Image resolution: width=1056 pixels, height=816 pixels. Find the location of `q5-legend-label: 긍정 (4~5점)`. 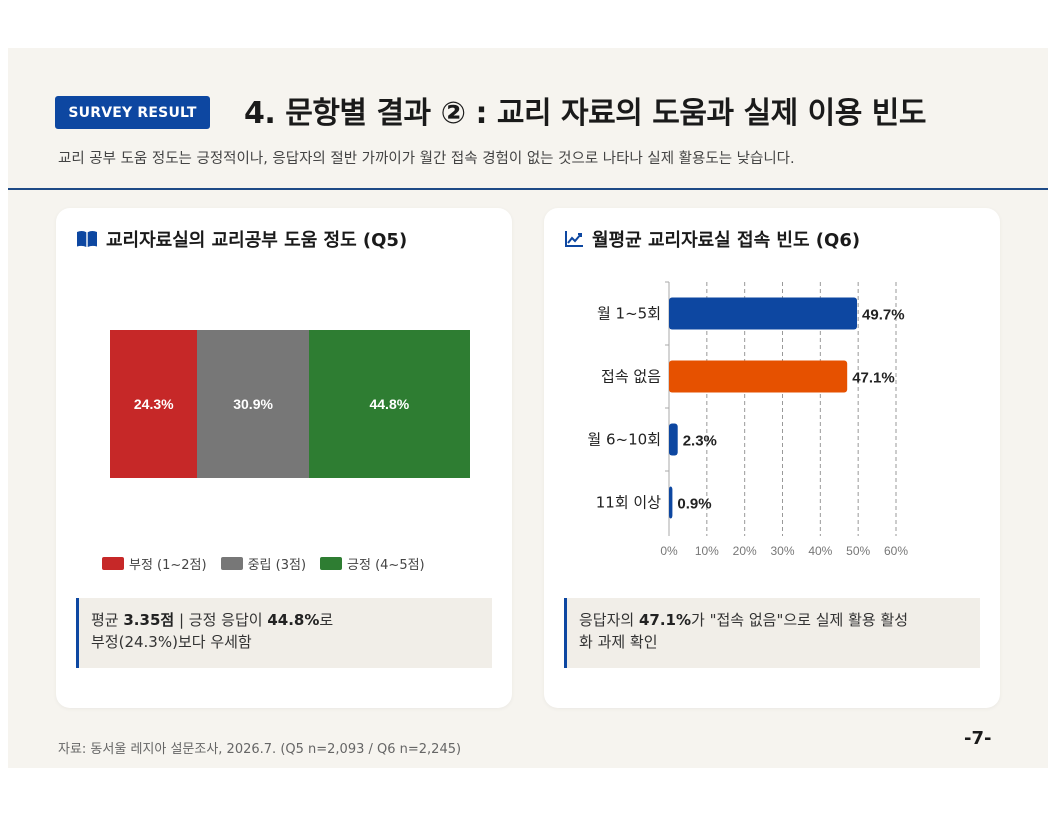

q5-legend-label: 긍정 (4~5점) is located at coordinates (386, 565).